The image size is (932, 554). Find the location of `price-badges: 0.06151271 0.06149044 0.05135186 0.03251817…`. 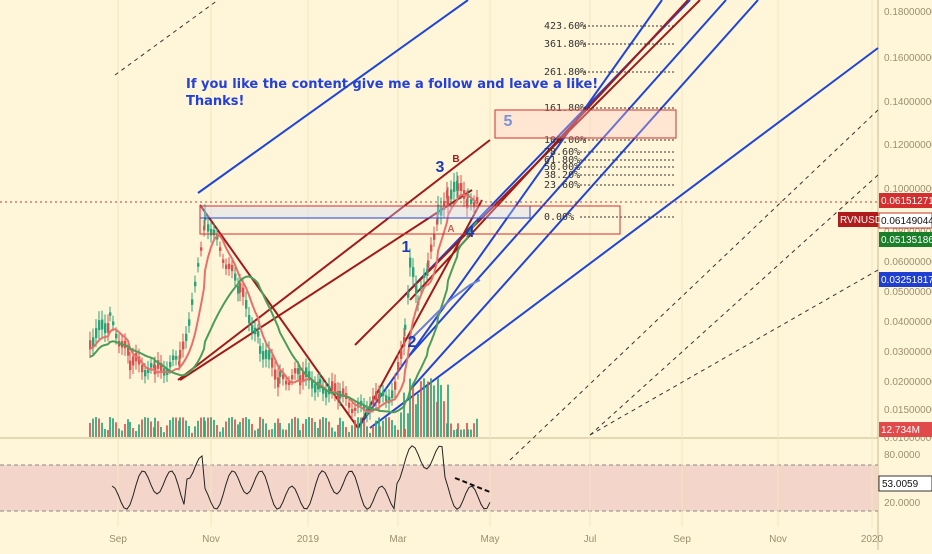

price-badges: 0.06151271 0.06149044 0.05135186 0.03251817… is located at coordinates (885, 351).